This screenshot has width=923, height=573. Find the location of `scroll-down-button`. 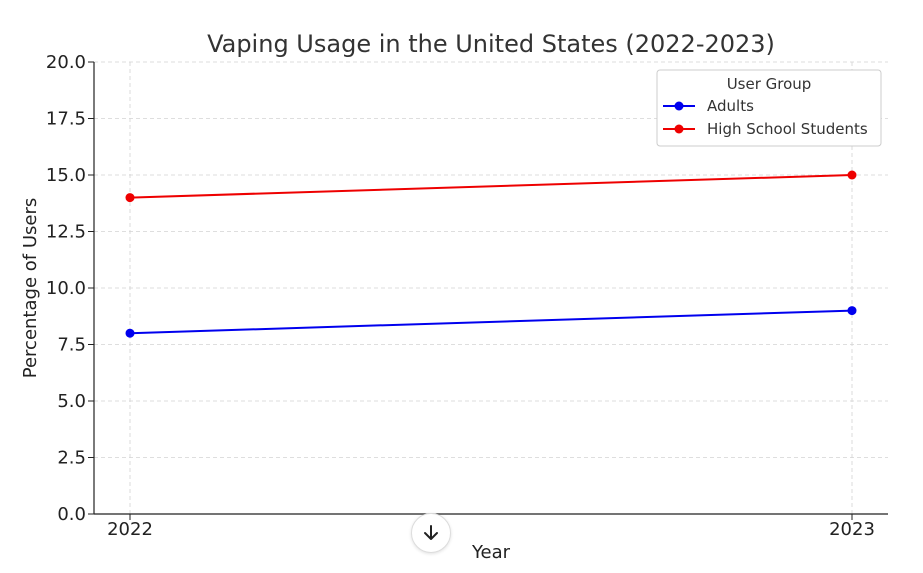

scroll-down-button is located at coordinates (431, 533).